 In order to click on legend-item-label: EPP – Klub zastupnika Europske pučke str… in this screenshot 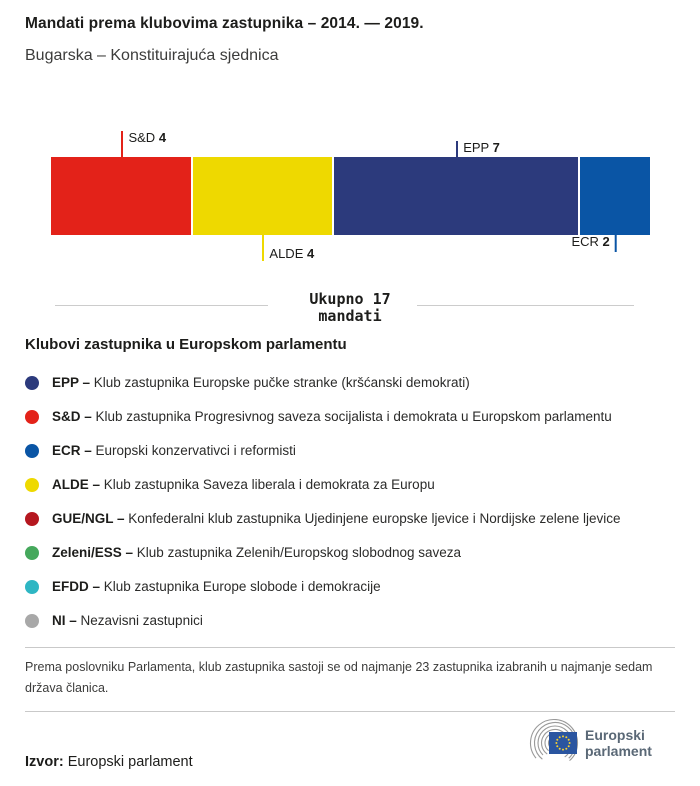, I will do `click(261, 382)`.